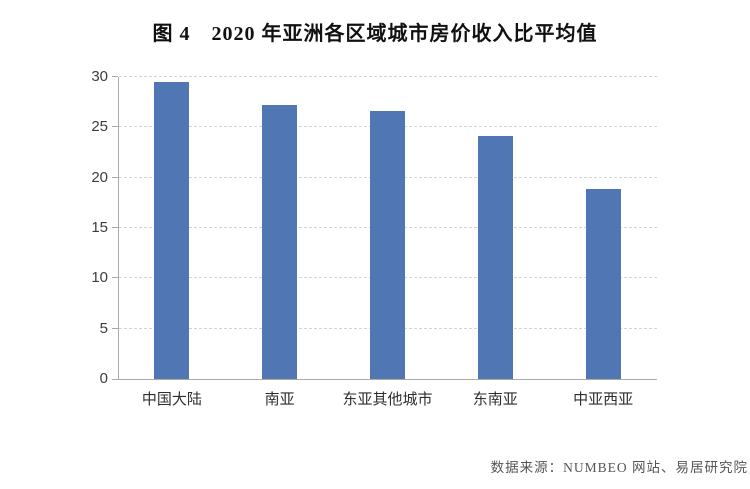 The width and height of the screenshot is (750, 489). Describe the element at coordinates (619, 467) in the screenshot. I see `data-source-note: 数据来源：NUMBEO 网站、易居研究院` at that location.